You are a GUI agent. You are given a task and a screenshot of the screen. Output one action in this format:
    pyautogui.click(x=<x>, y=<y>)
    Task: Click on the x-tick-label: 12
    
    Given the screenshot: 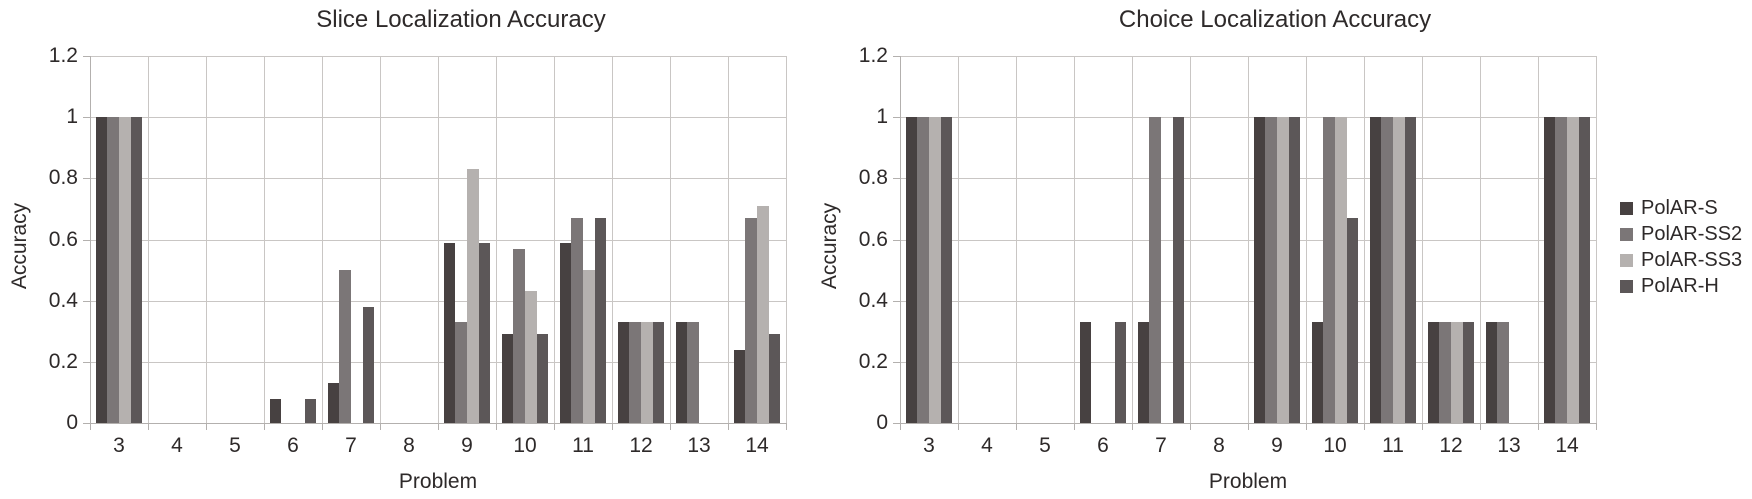 What is the action you would take?
    pyautogui.click(x=1451, y=445)
    